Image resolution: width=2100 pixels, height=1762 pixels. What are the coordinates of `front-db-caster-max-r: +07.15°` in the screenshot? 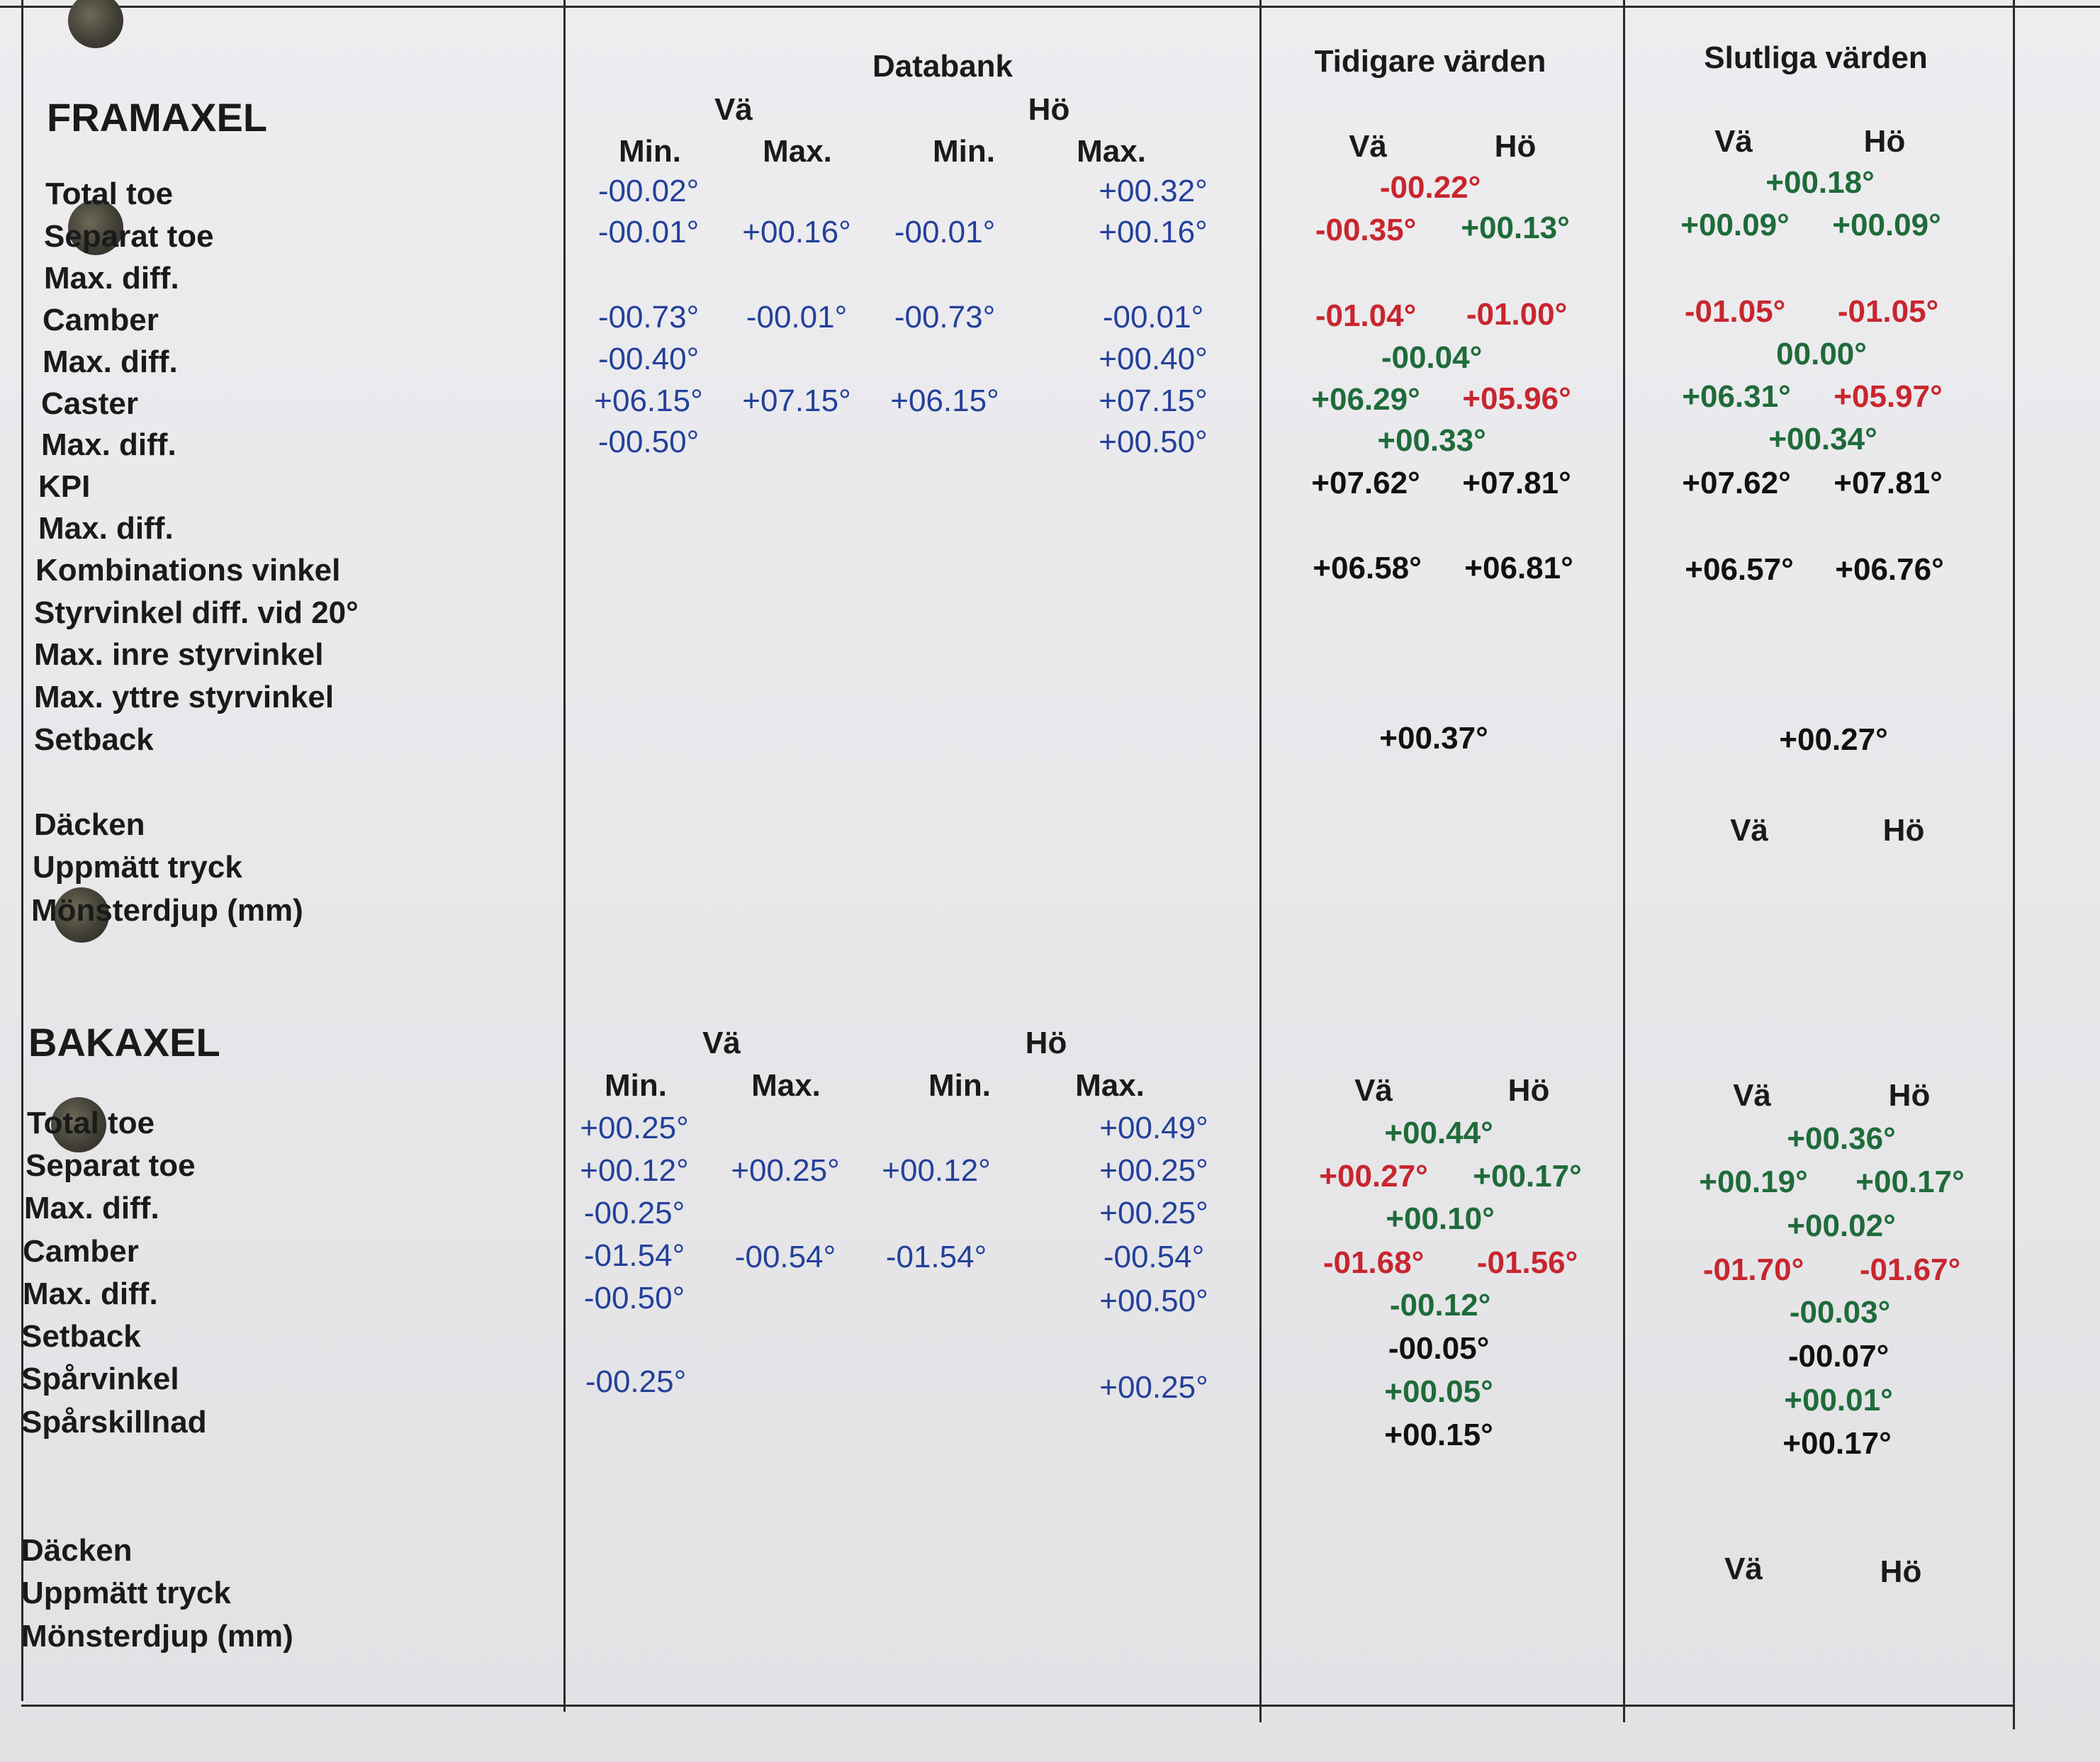 It's located at (1153, 400).